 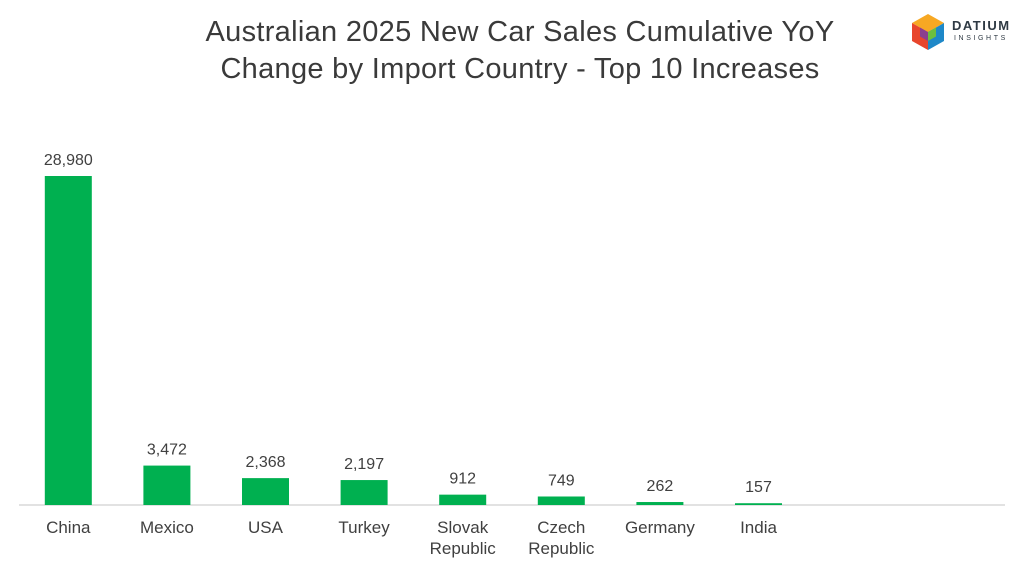 What do you see at coordinates (167, 527) in the screenshot?
I see `x-tick-label: Mexico` at bounding box center [167, 527].